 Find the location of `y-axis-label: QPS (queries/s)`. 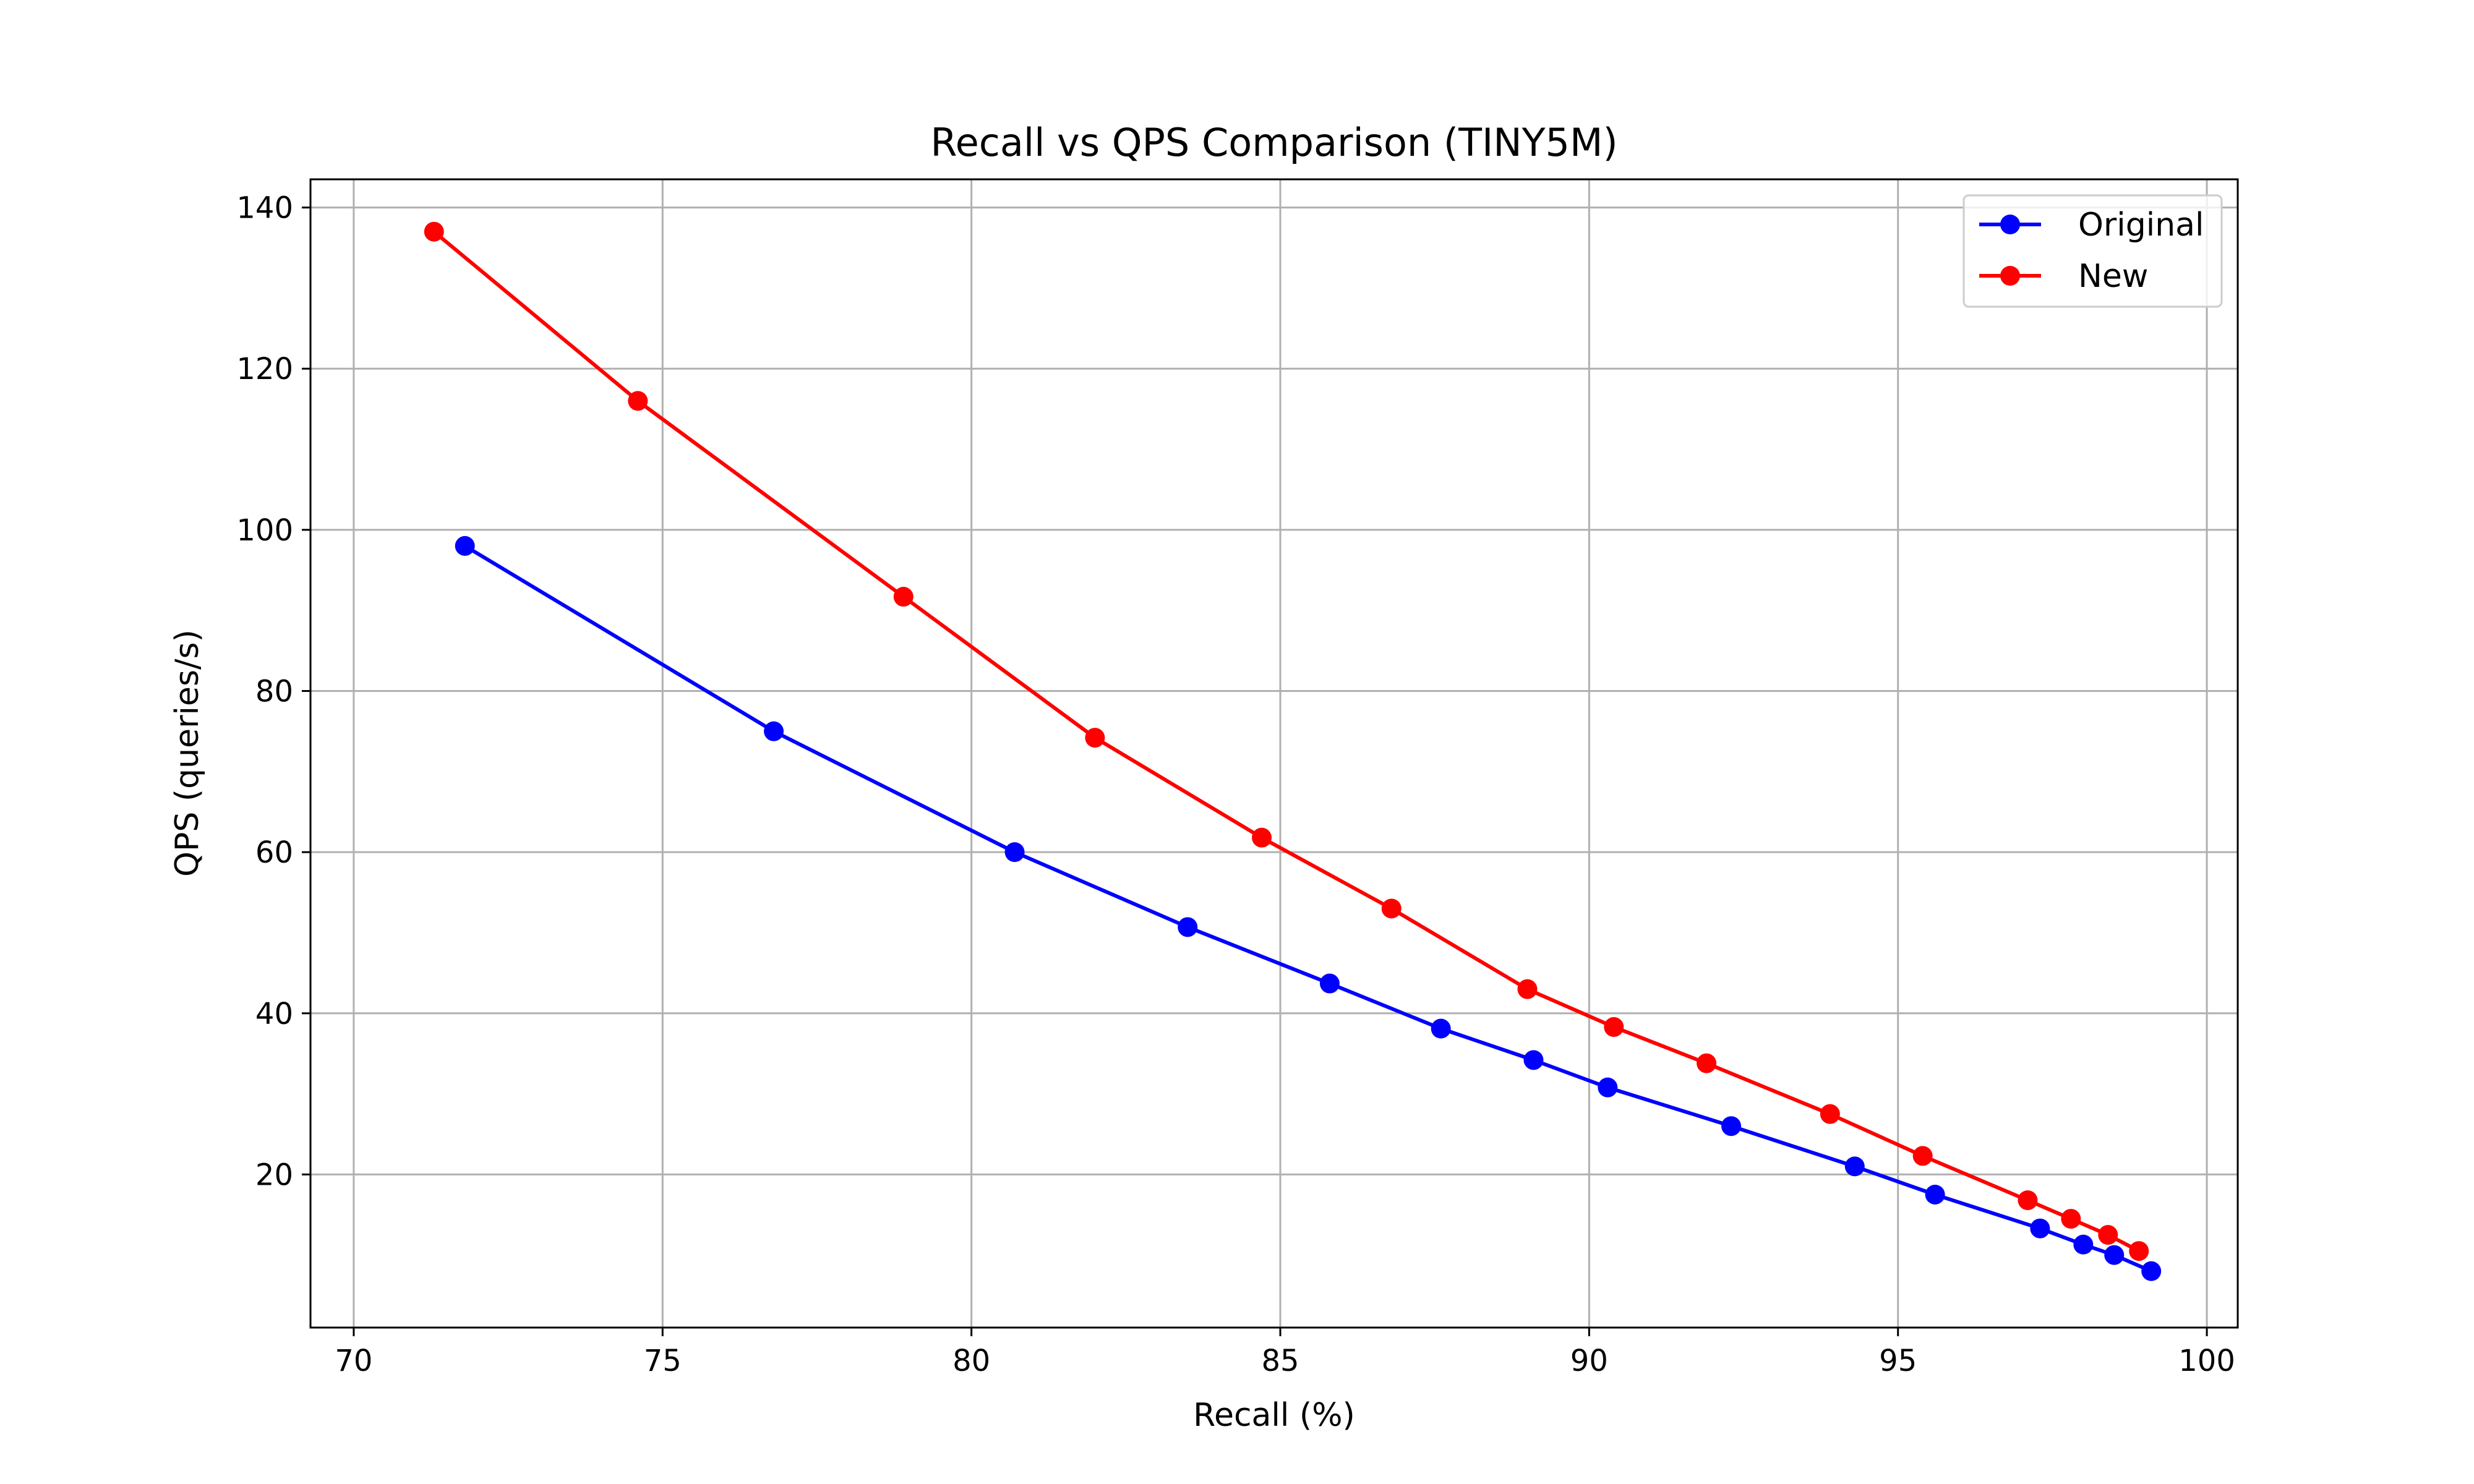

y-axis-label: QPS (queries/s) is located at coordinates (188, 753).